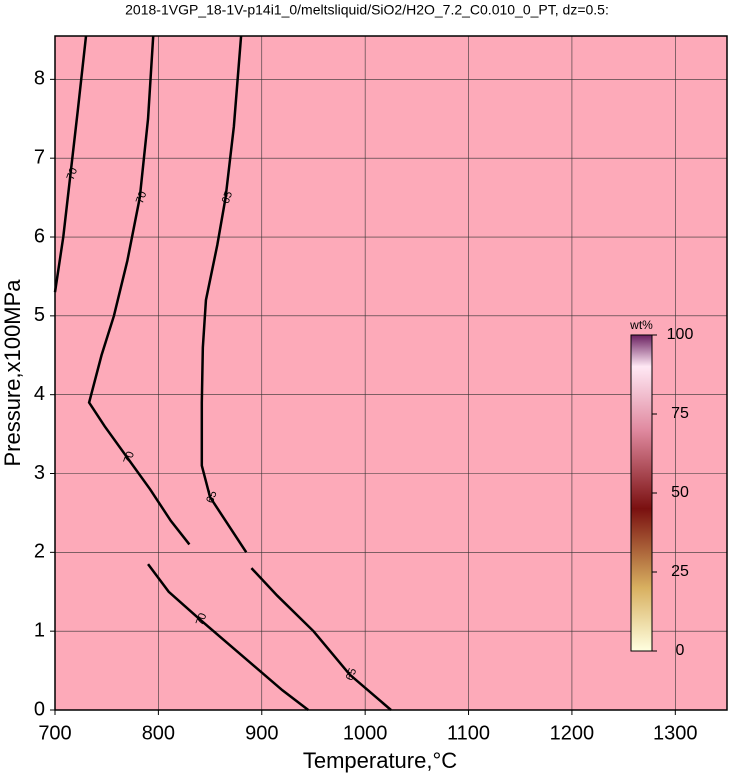 This screenshot has height=781, width=734. What do you see at coordinates (39, 394) in the screenshot?
I see `y-tick-label: 4` at bounding box center [39, 394].